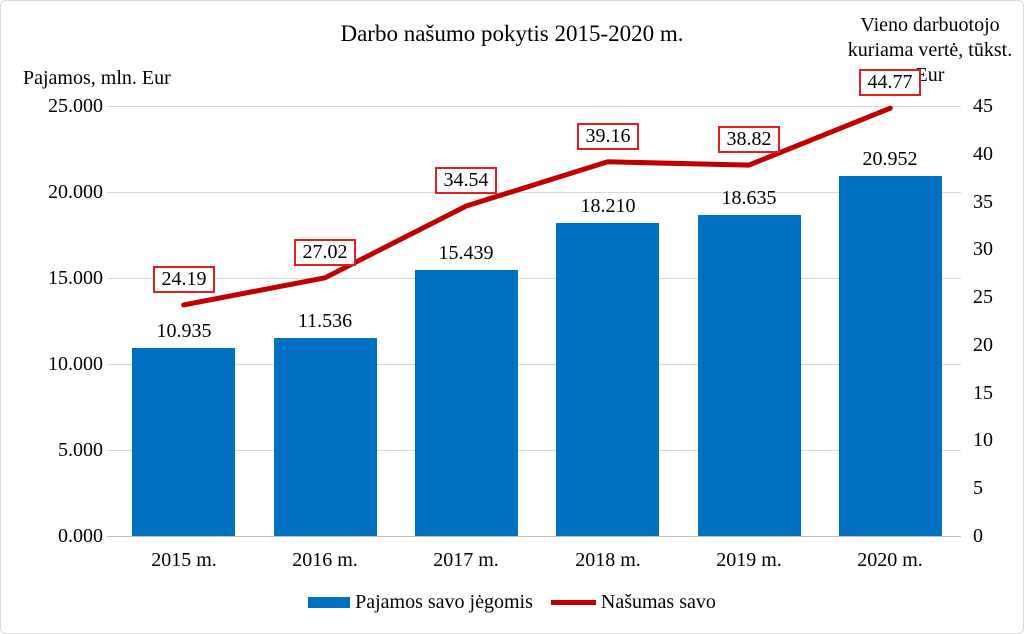  Describe the element at coordinates (890, 356) in the screenshot. I see `bar-2020m` at that location.